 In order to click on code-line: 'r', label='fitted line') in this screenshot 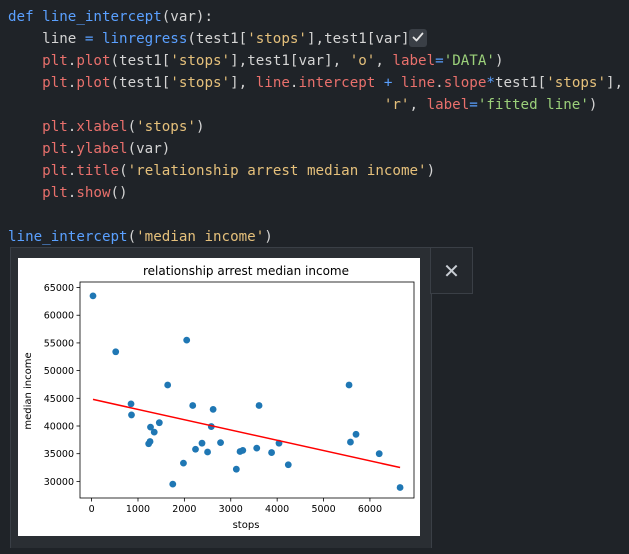, I will do `click(315, 105)`.